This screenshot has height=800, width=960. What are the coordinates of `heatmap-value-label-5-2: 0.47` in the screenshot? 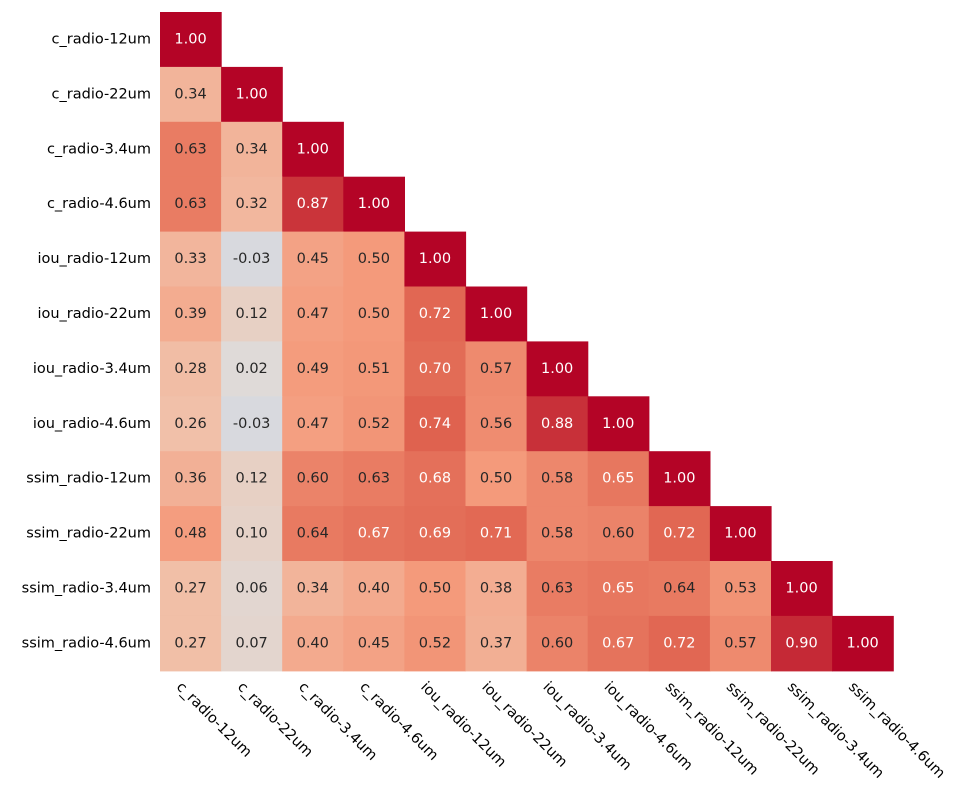 It's located at (313, 314).